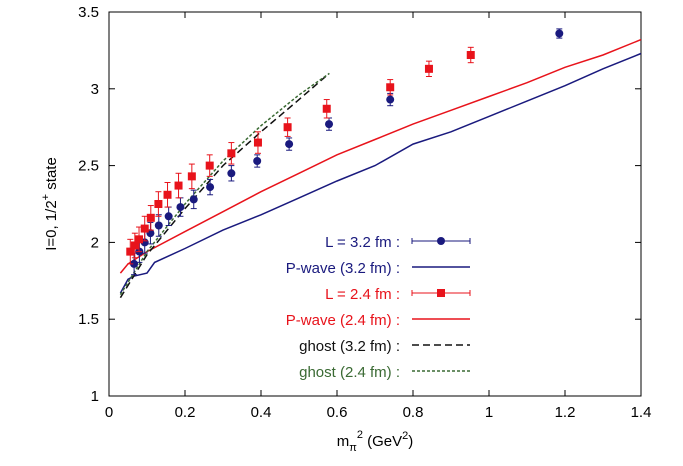 This screenshot has height=466, width=683. I want to click on y-tick-label: 3.5, so click(88, 12).